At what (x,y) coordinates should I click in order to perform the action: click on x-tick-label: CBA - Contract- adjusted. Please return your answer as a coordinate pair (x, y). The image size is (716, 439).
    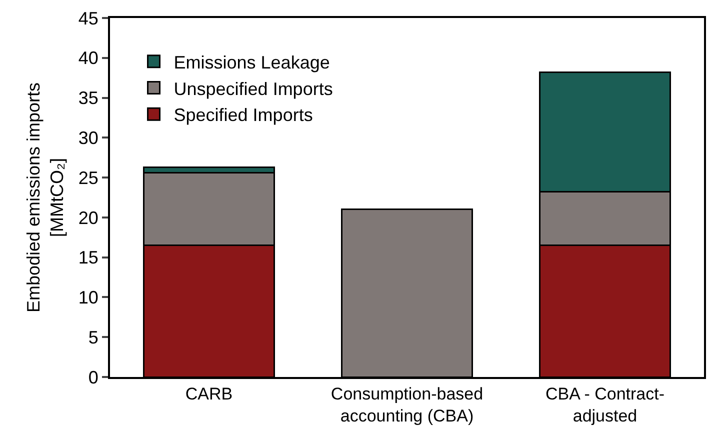
    Looking at the image, I should click on (605, 405).